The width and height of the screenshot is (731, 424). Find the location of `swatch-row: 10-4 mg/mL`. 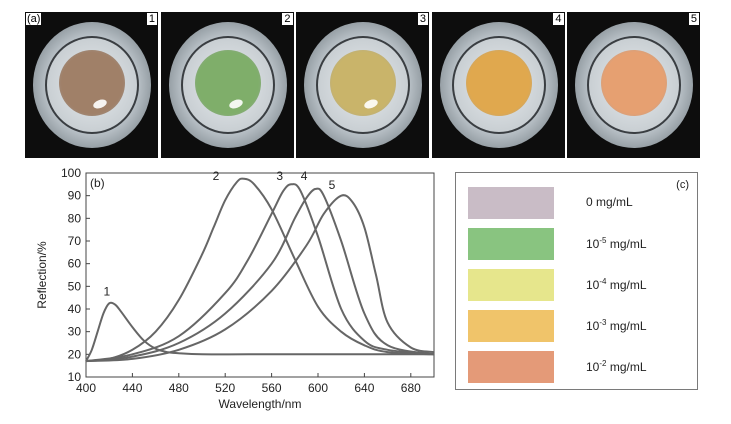

swatch-row: 10-4 mg/mL is located at coordinates (578, 285).